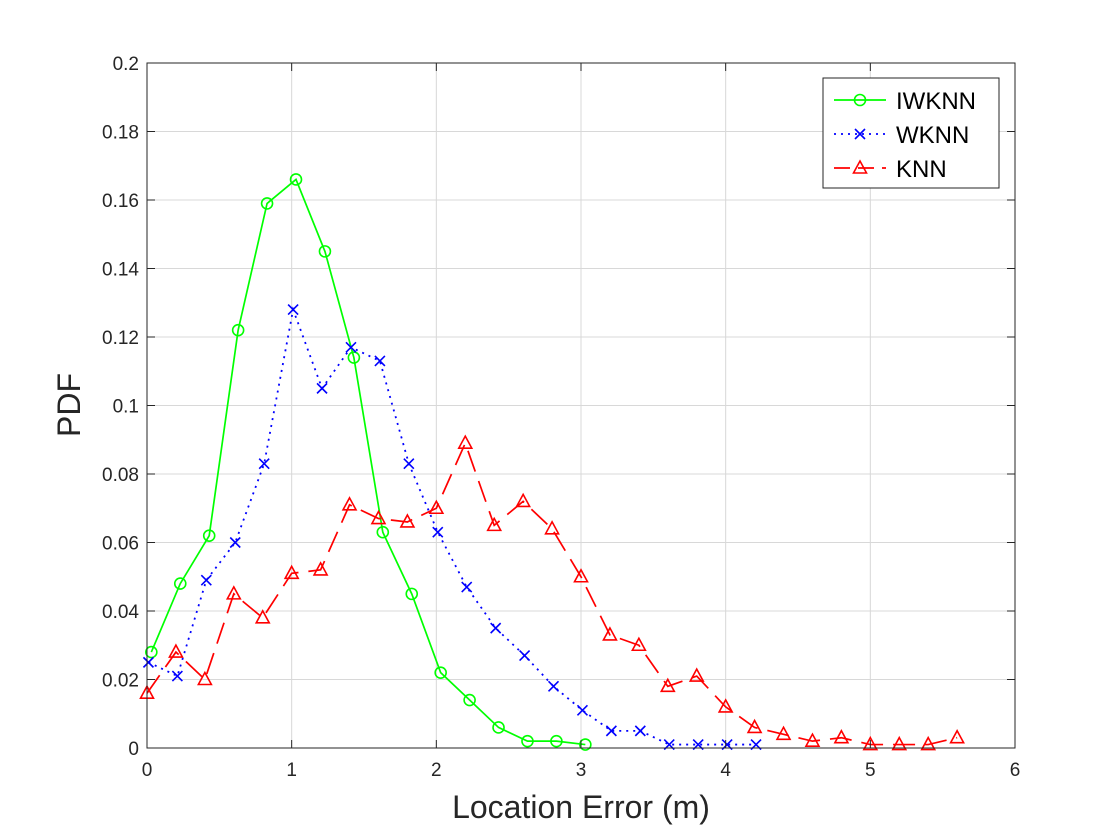  I want to click on y-tick-label: 0.14, so click(120, 270).